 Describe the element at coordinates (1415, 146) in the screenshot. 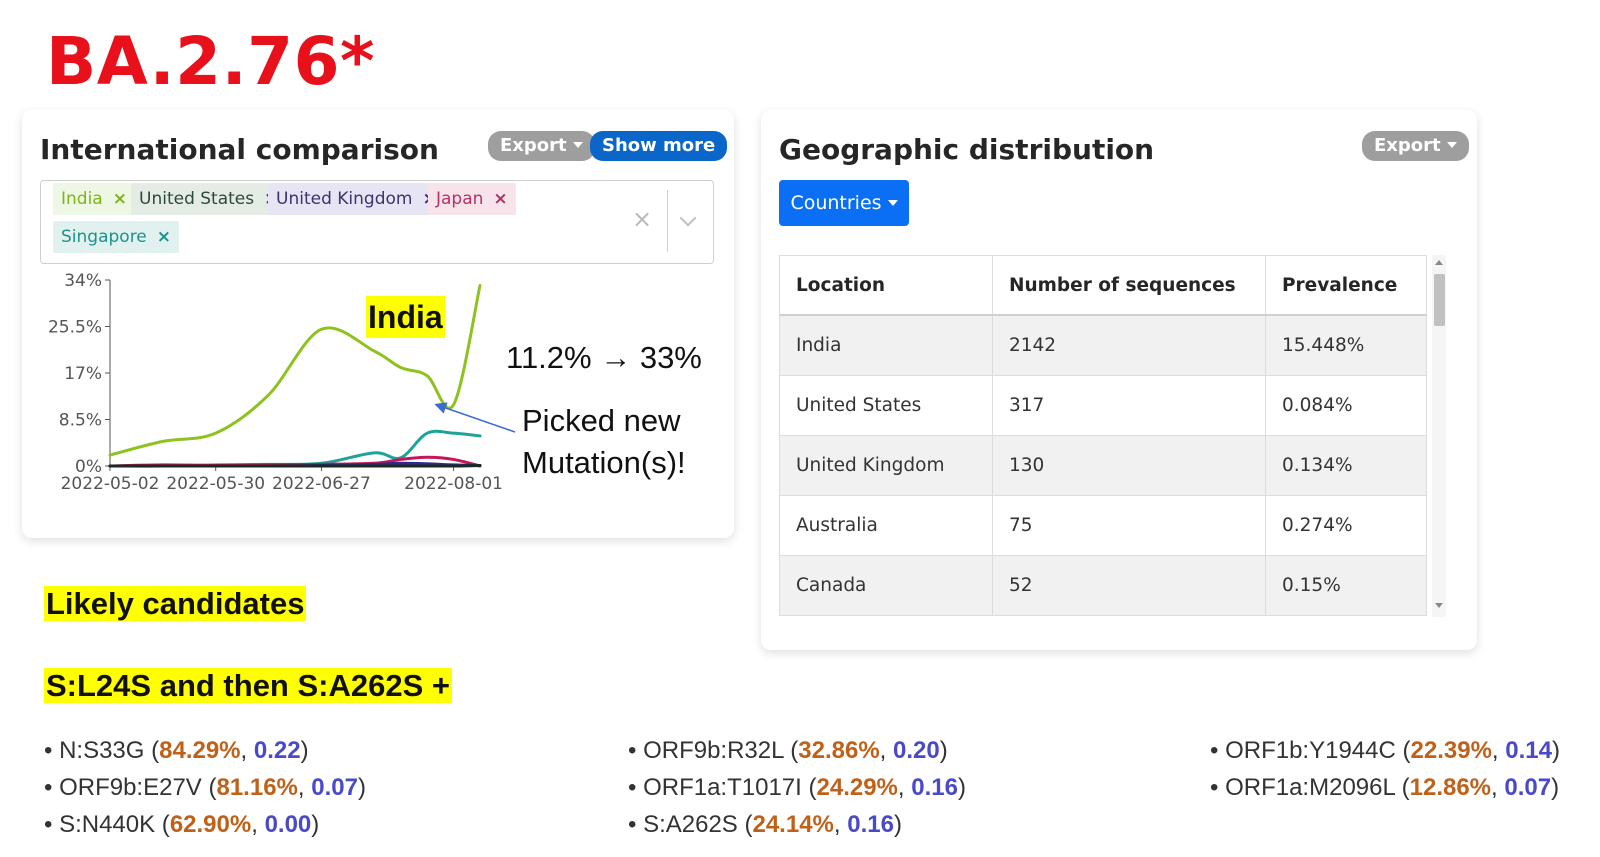

I see `export-button-geo: Export` at that location.